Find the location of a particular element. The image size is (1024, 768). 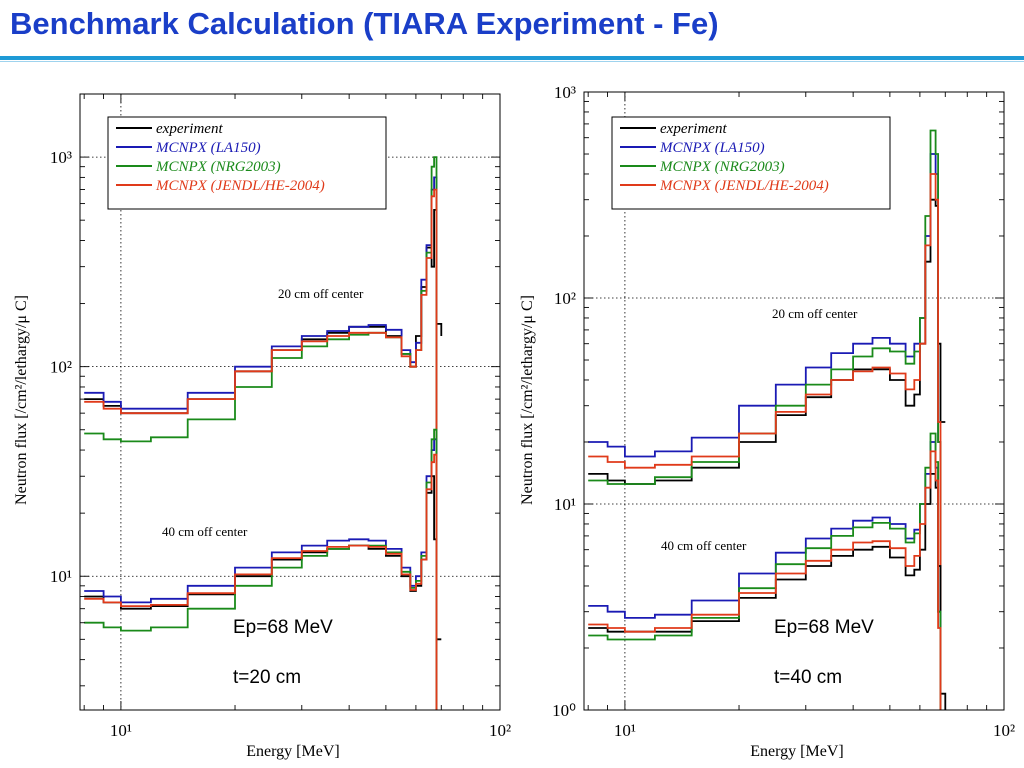

y-tick-label-1: 10¹ is located at coordinates (565, 504).